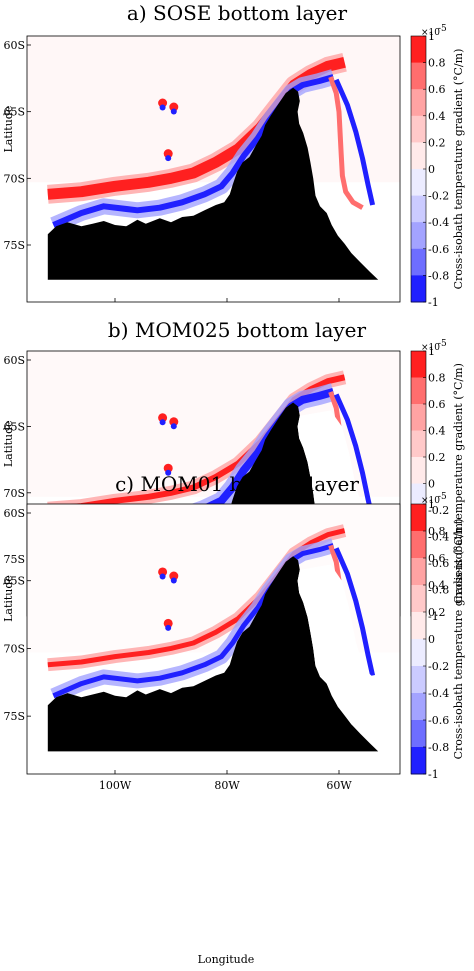 The image size is (474, 971). I want to click on panel-title: b) MOM025 bottom layer, so click(237, 330).